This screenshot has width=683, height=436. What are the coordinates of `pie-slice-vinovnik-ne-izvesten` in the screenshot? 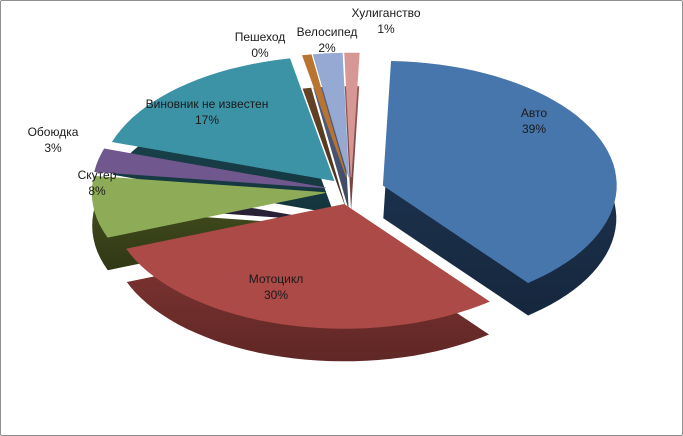 It's located at (223, 120).